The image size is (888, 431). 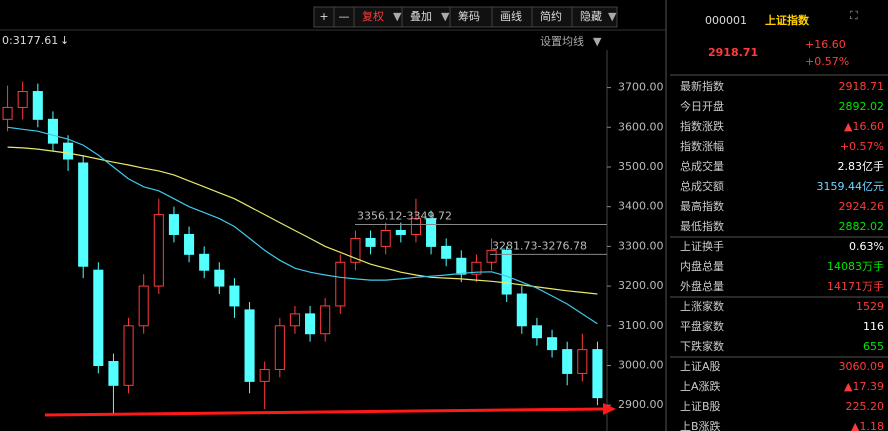 I want to click on row-label: 下跌家数, so click(x=702, y=346).